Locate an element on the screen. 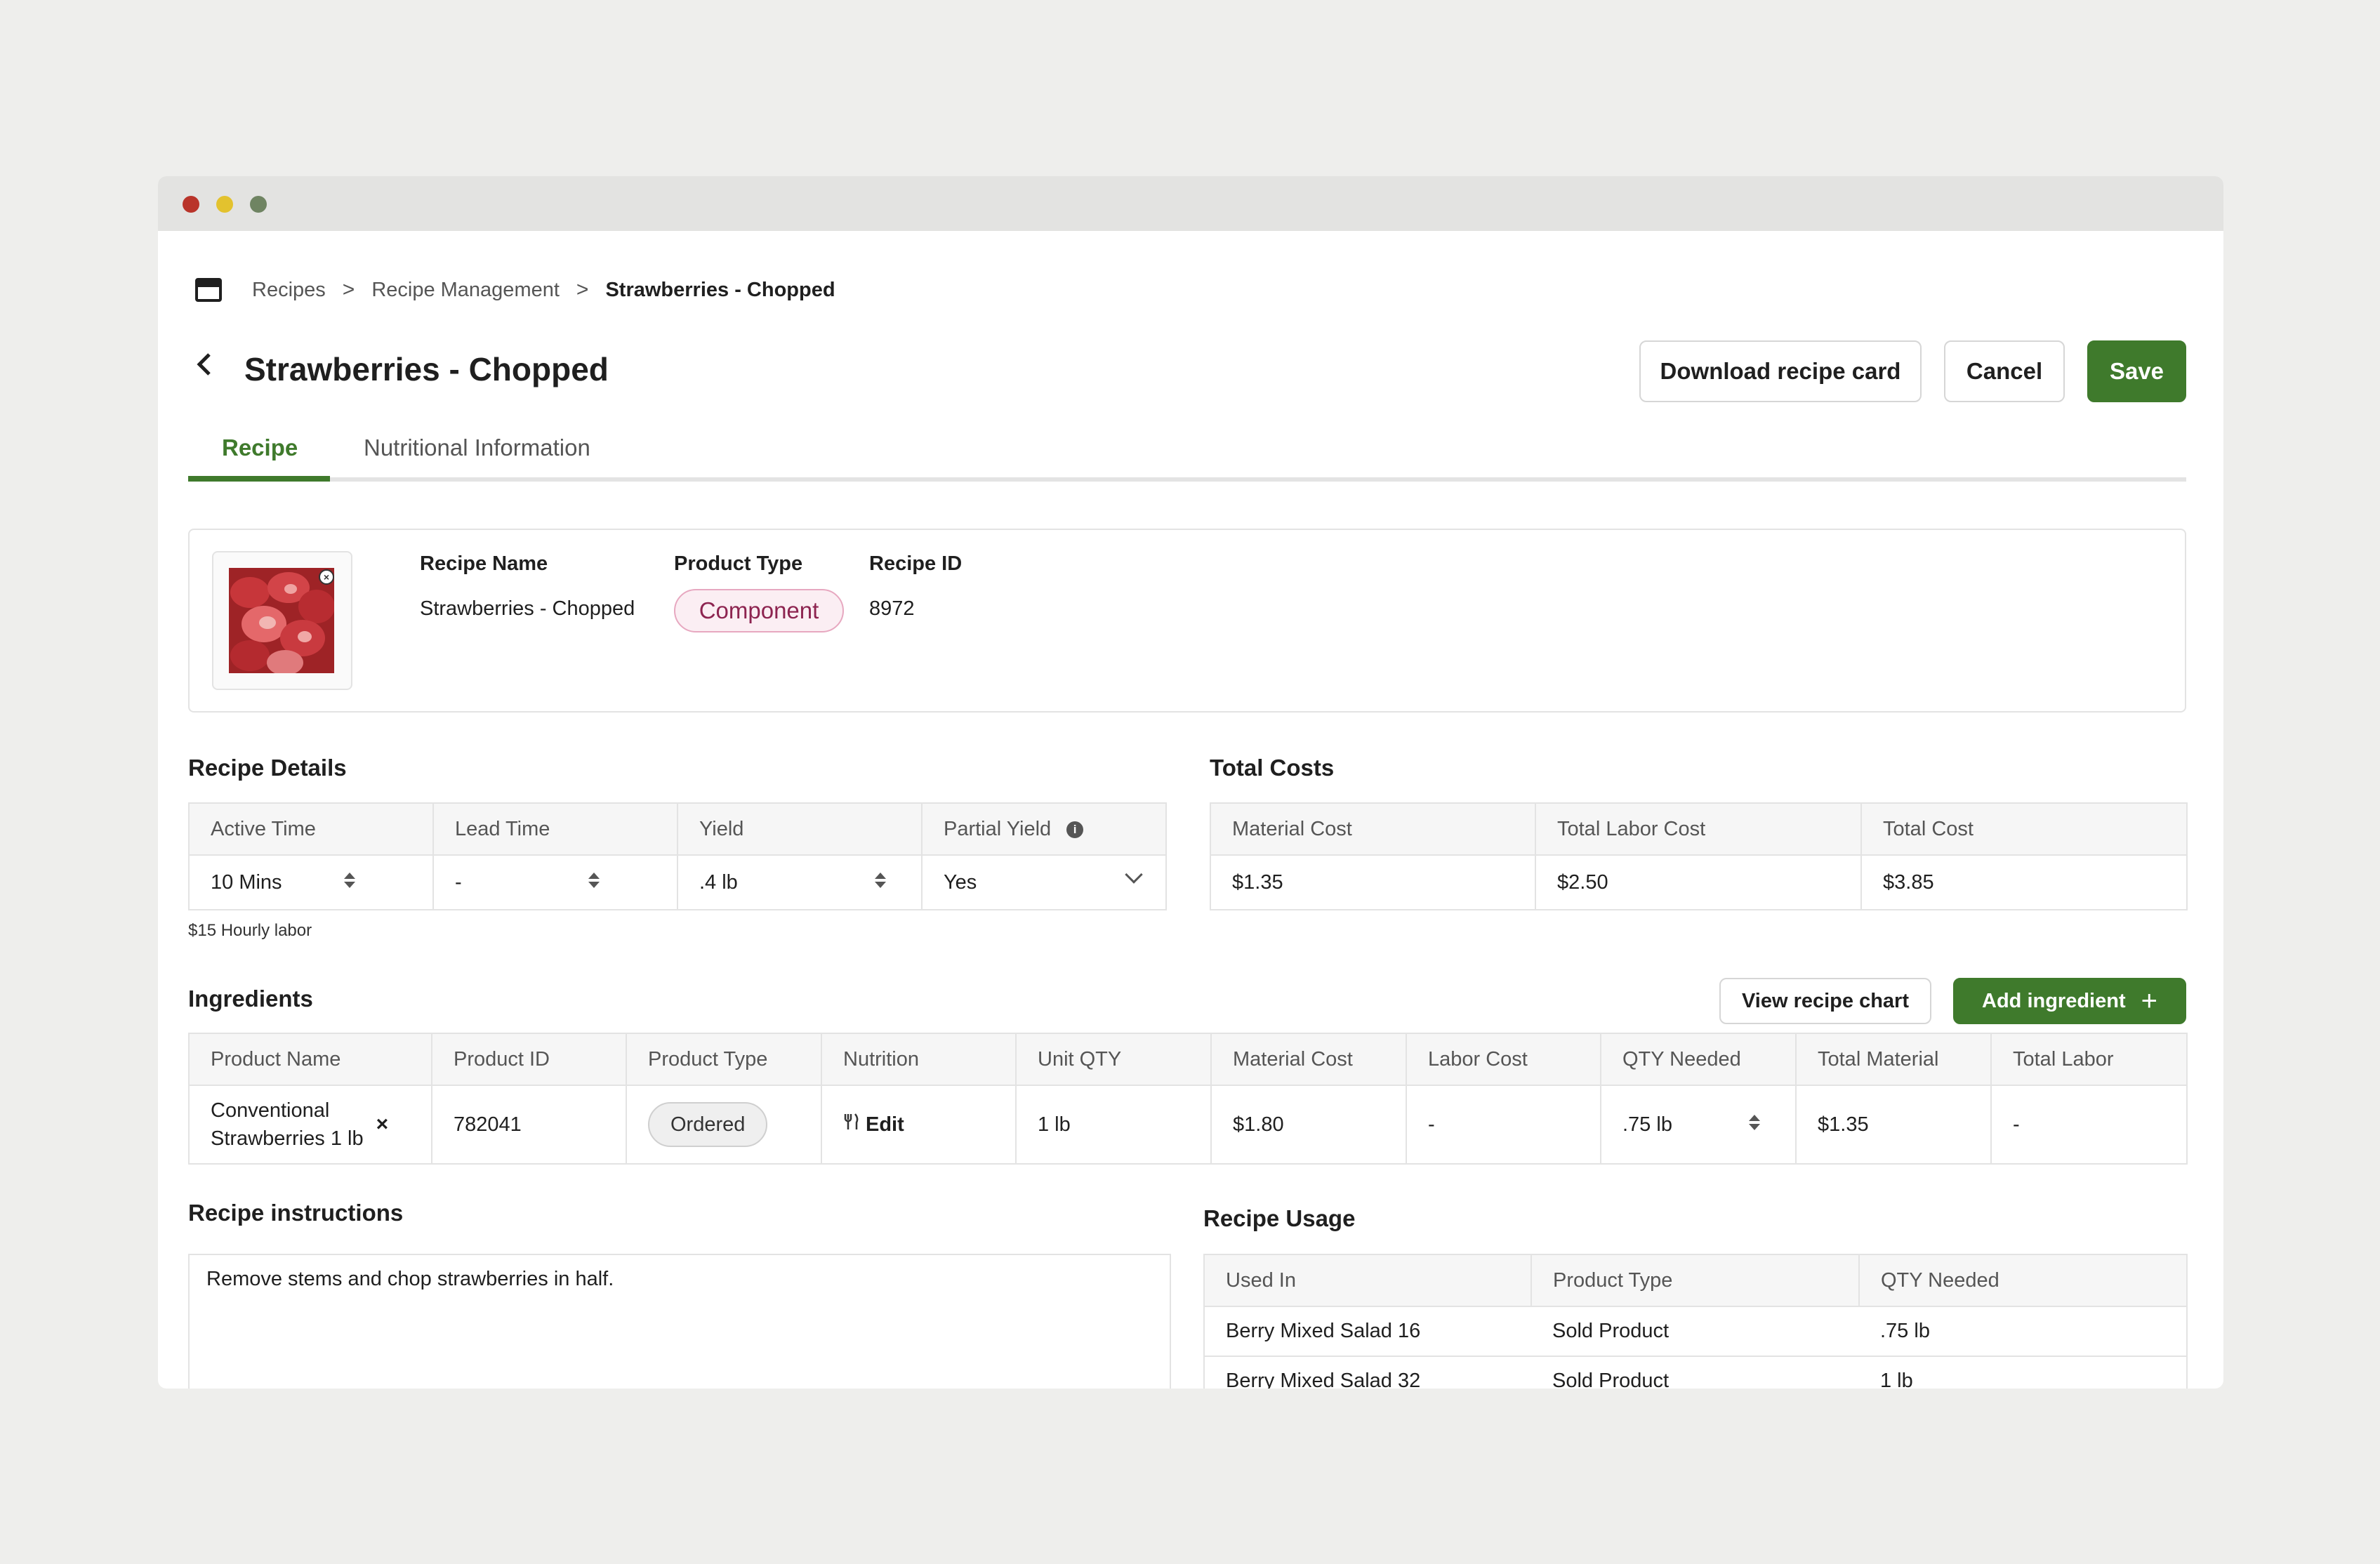  recipe-image-frame: × is located at coordinates (282, 620).